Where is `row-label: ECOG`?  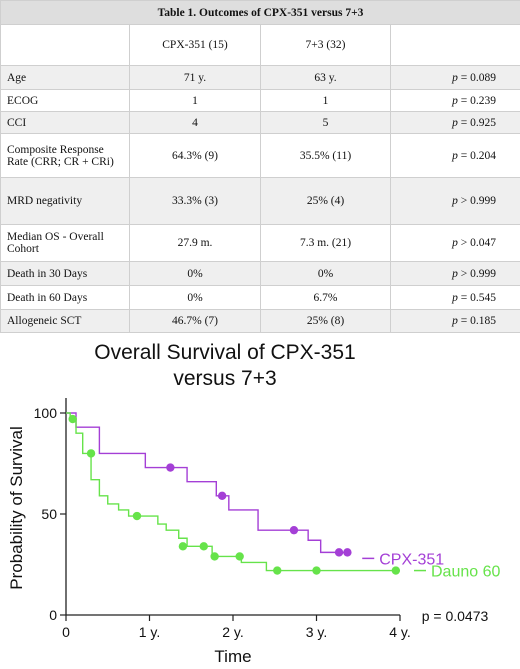
row-label: ECOG is located at coordinates (65, 100).